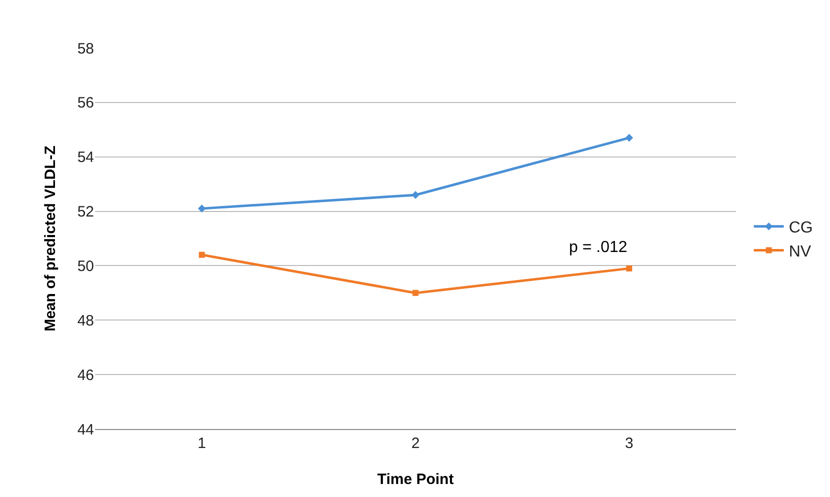 This screenshot has height=497, width=830. Describe the element at coordinates (415, 479) in the screenshot. I see `x-axis-title: Time Point` at that location.